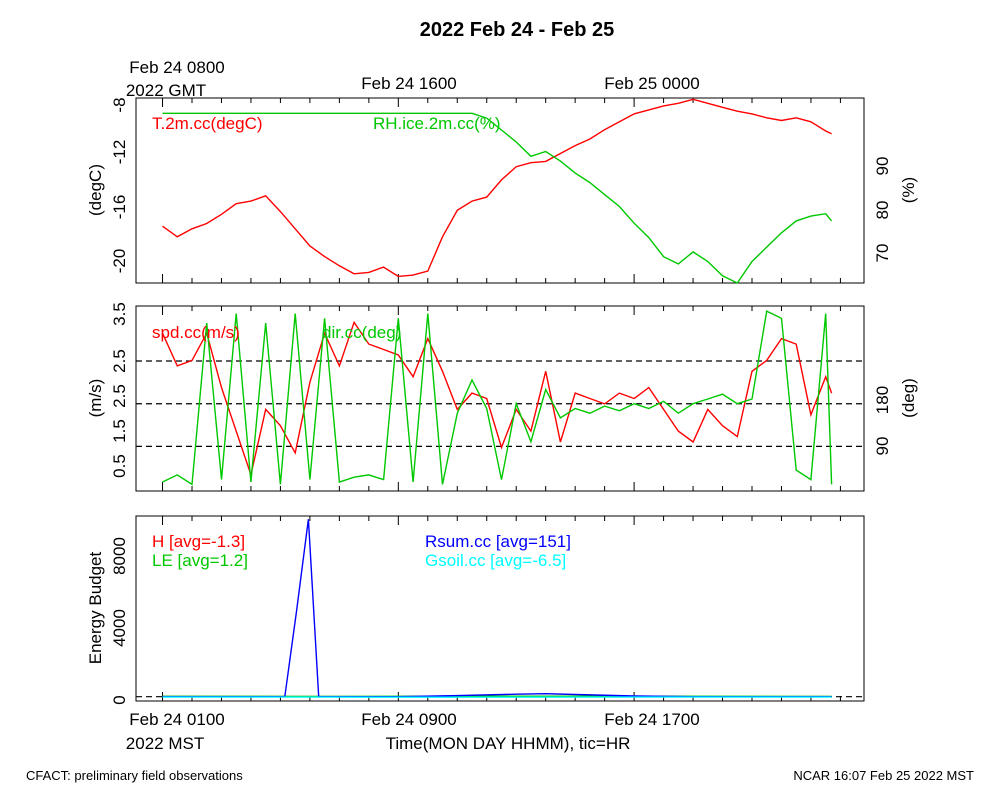 The height and width of the screenshot is (800, 1000). What do you see at coordinates (200, 560) in the screenshot?
I see `legend-entry: LE [avg=1.2]` at bounding box center [200, 560].